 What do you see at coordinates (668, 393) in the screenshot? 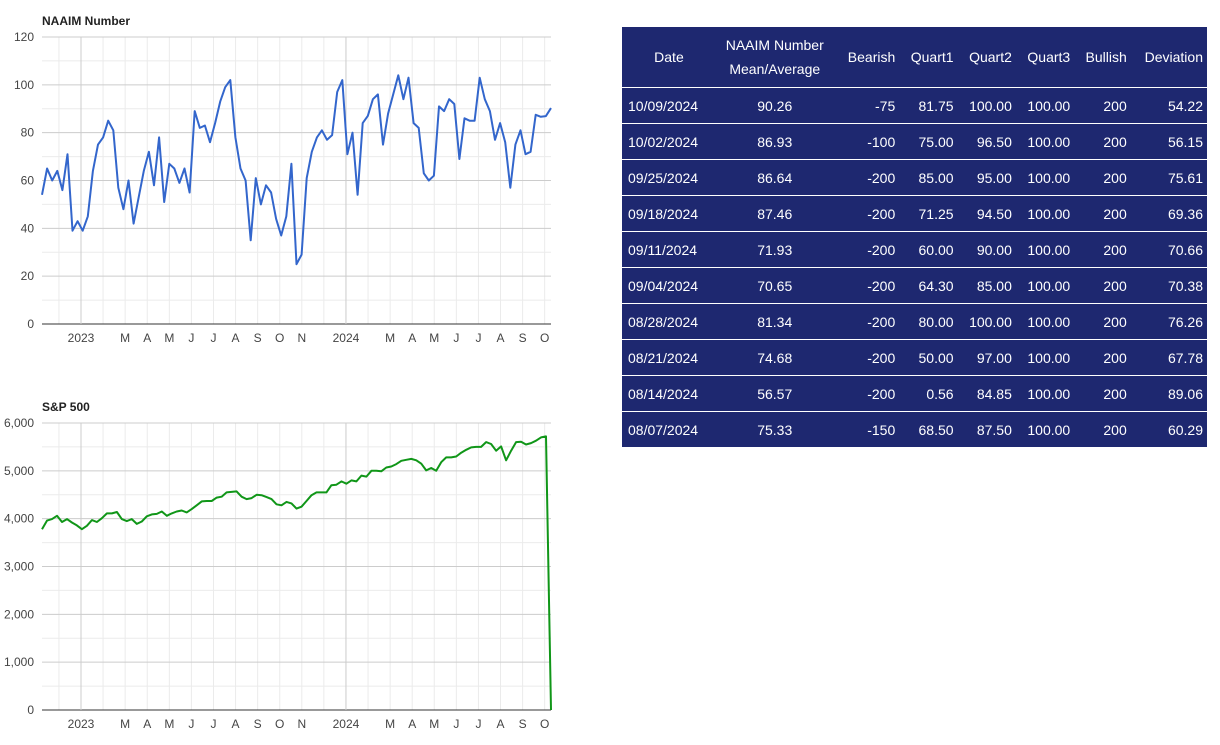
I see `cell-date: 08/14/2024` at bounding box center [668, 393].